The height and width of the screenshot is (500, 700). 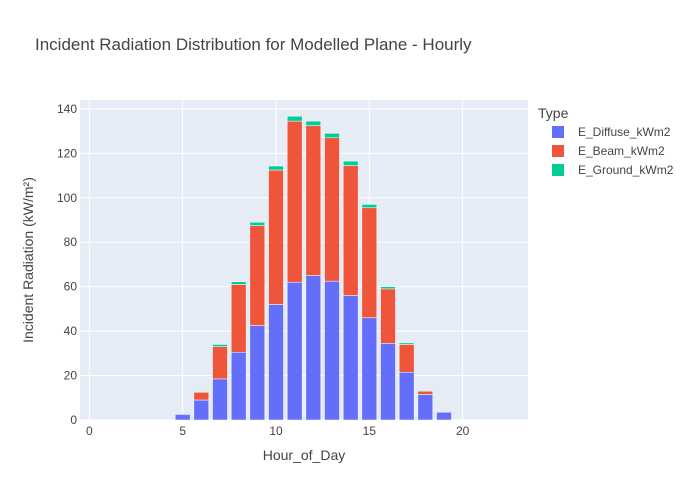 I want to click on y-tick-label: 120, so click(x=67, y=153).